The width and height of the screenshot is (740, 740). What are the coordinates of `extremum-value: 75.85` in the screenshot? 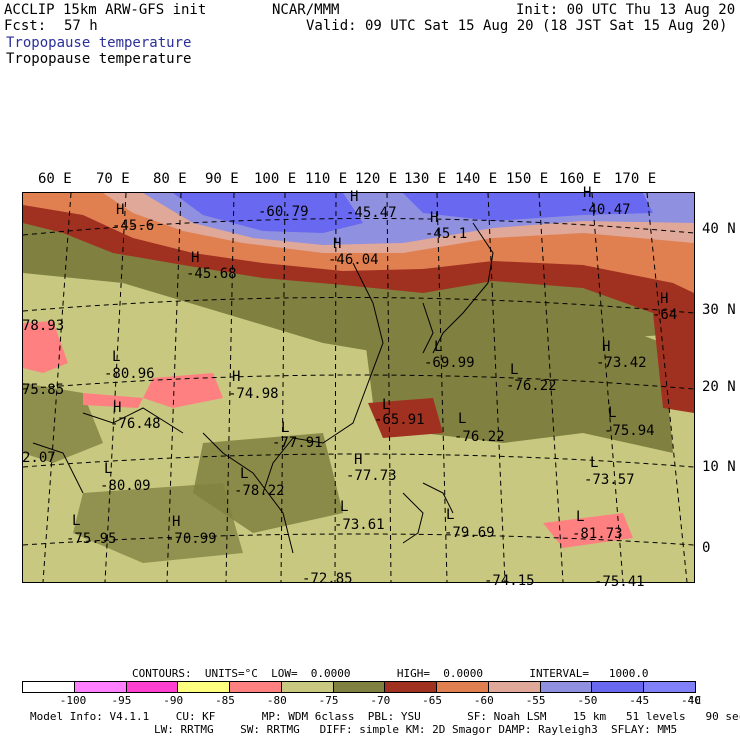 It's located at (43, 390).